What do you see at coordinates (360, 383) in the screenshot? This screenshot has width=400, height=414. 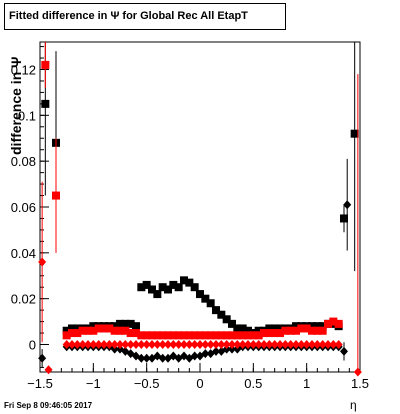 I see `x-tick-label: 1.5` at bounding box center [360, 383].